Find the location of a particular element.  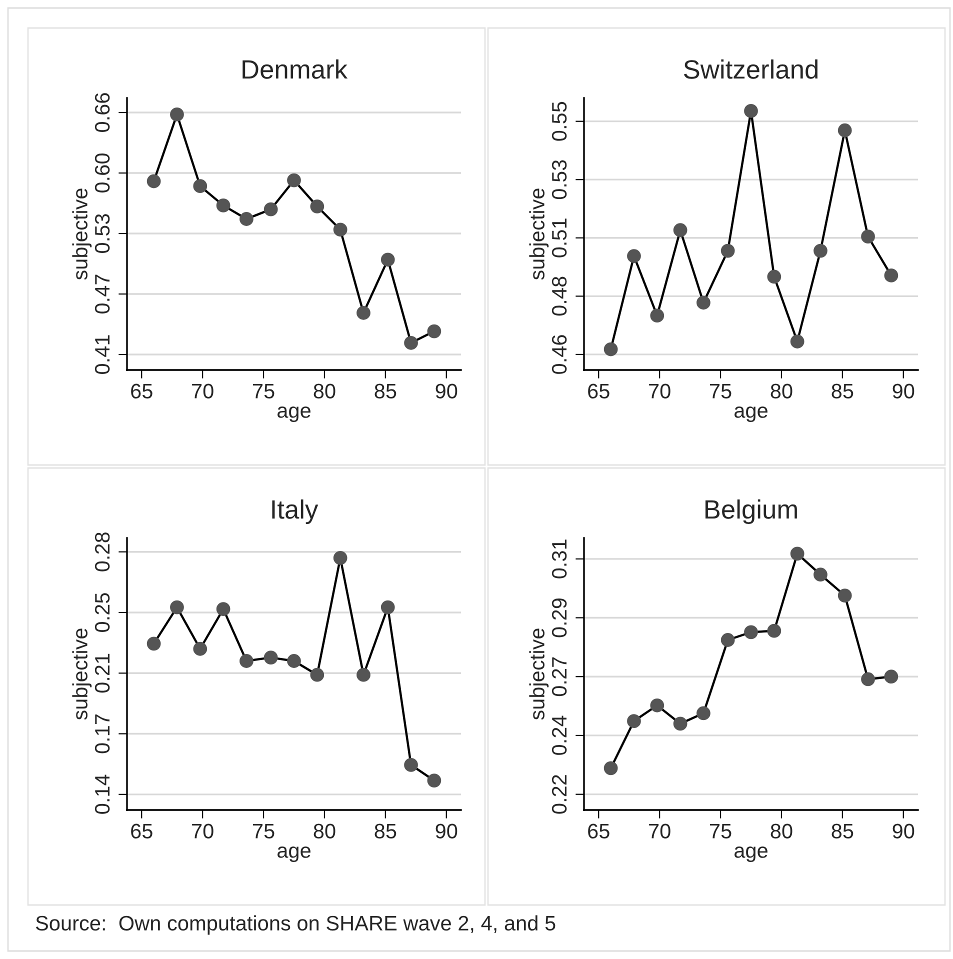

chart-title: Switzerland is located at coordinates (751, 69).